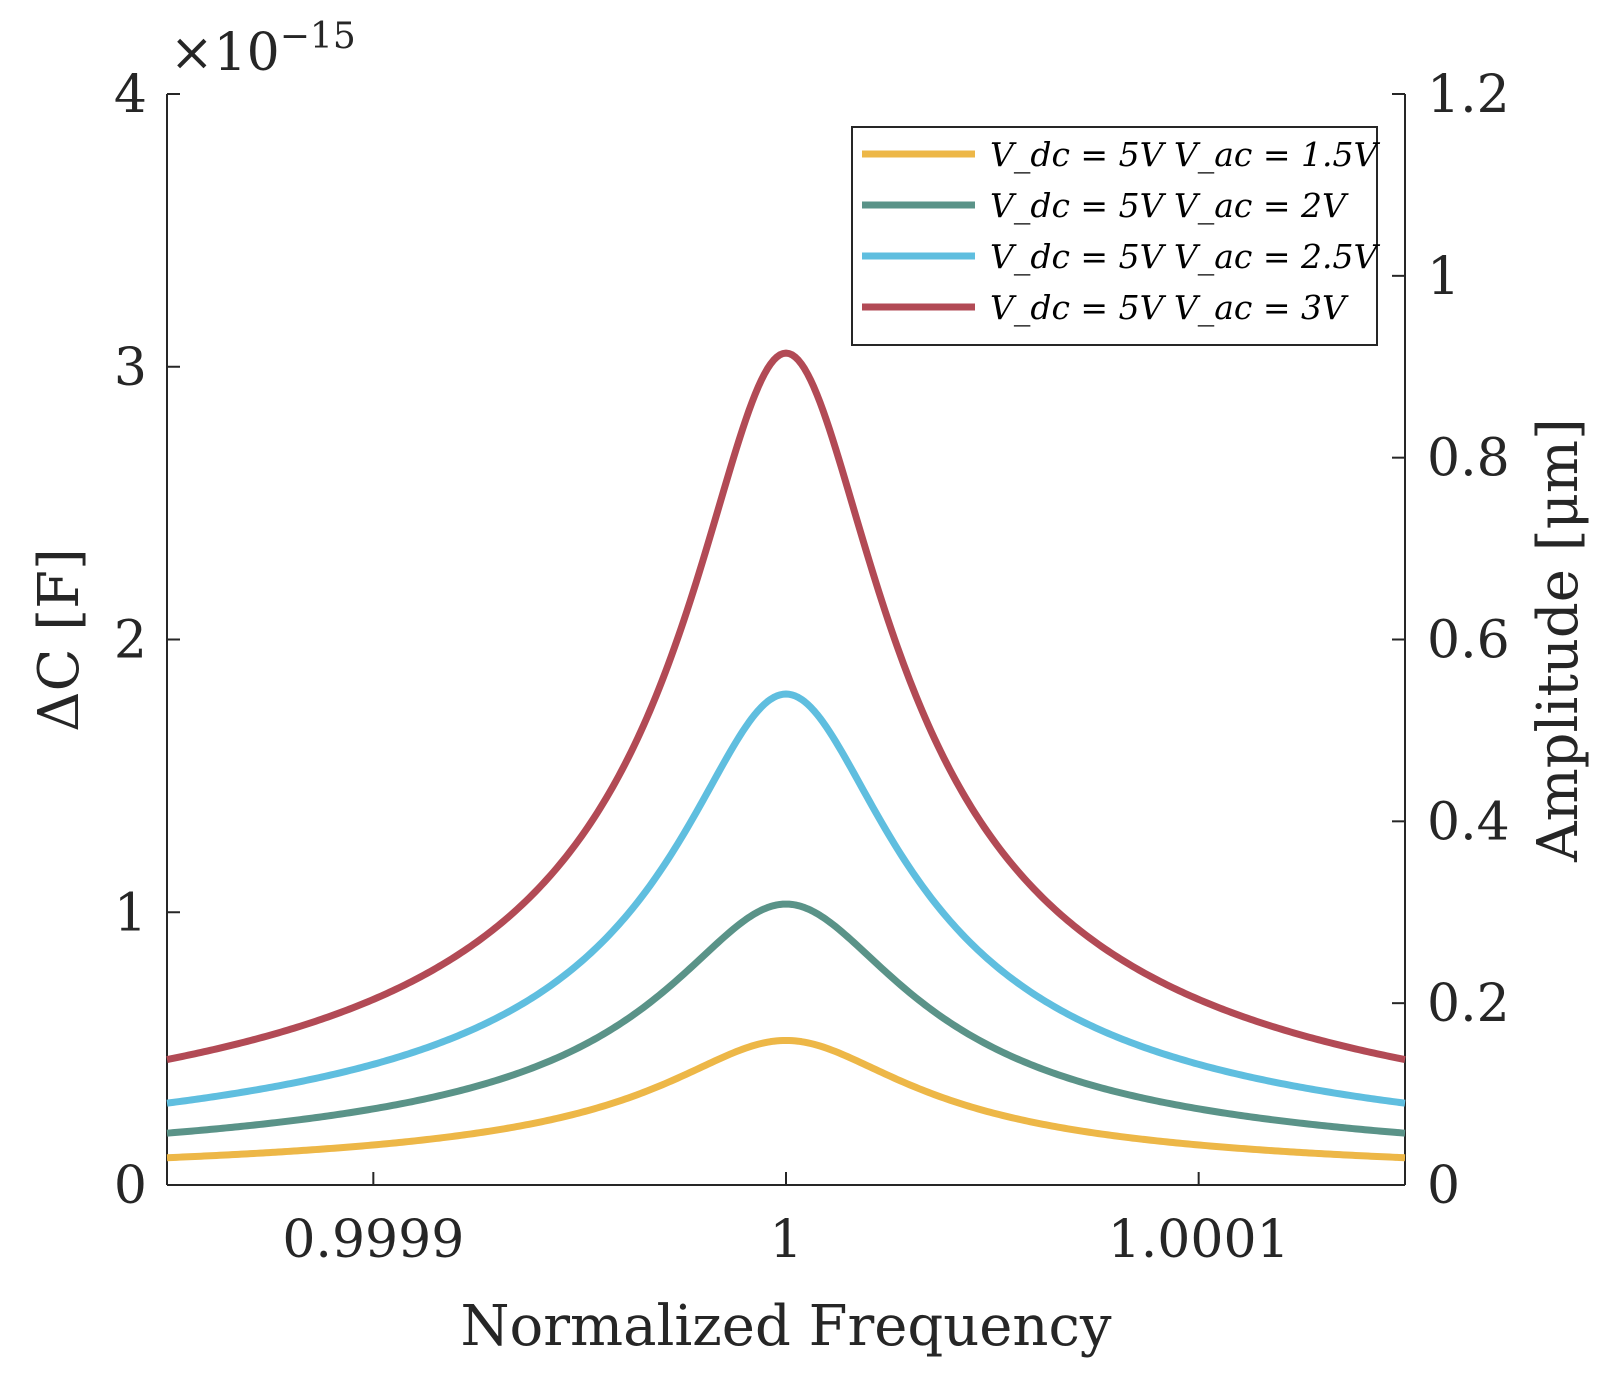 This screenshot has width=1606, height=1375. Describe the element at coordinates (1169, 308) in the screenshot. I see `legend-label-4: V_dc = 5V V_ac = 3V` at that location.